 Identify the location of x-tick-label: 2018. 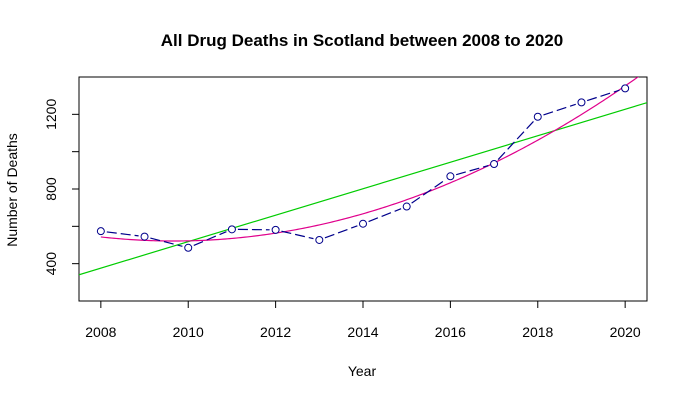
(537, 332).